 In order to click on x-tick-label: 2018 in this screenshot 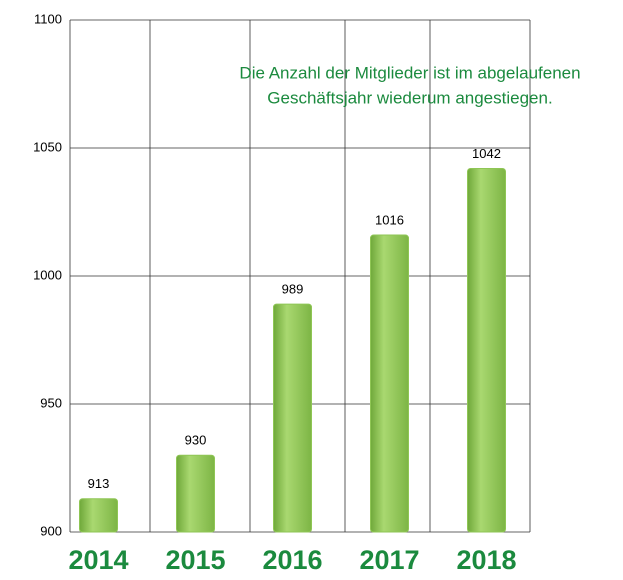, I will do `click(486, 560)`.